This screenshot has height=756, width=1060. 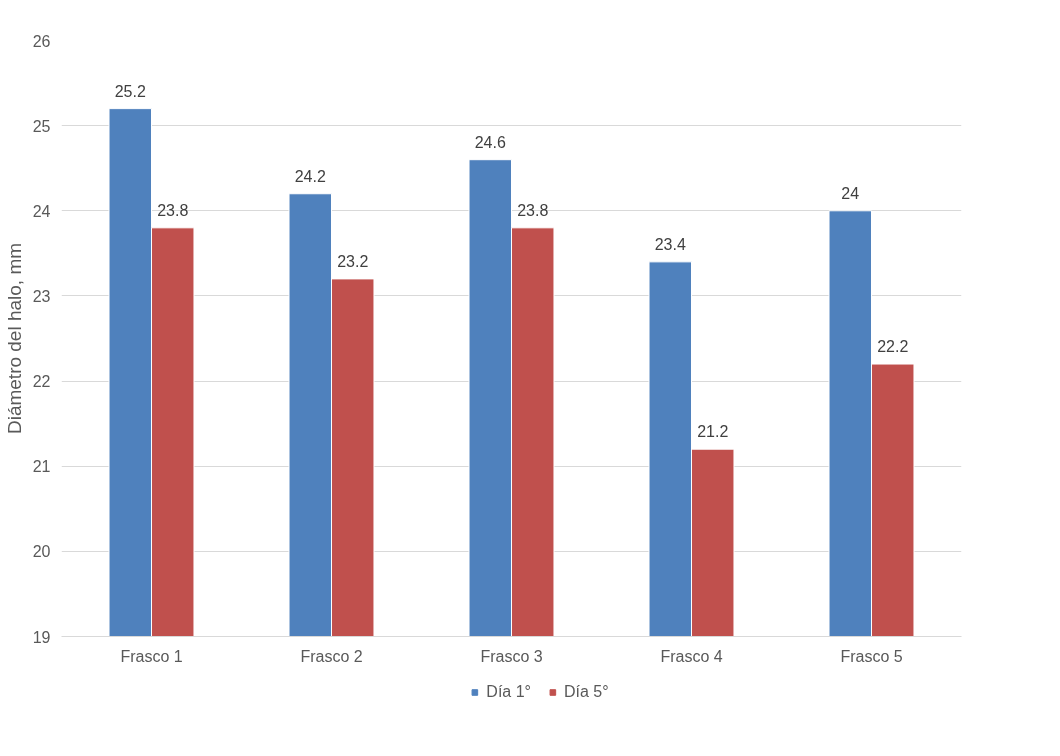 I want to click on y-tick-label: 22, so click(x=41, y=382).